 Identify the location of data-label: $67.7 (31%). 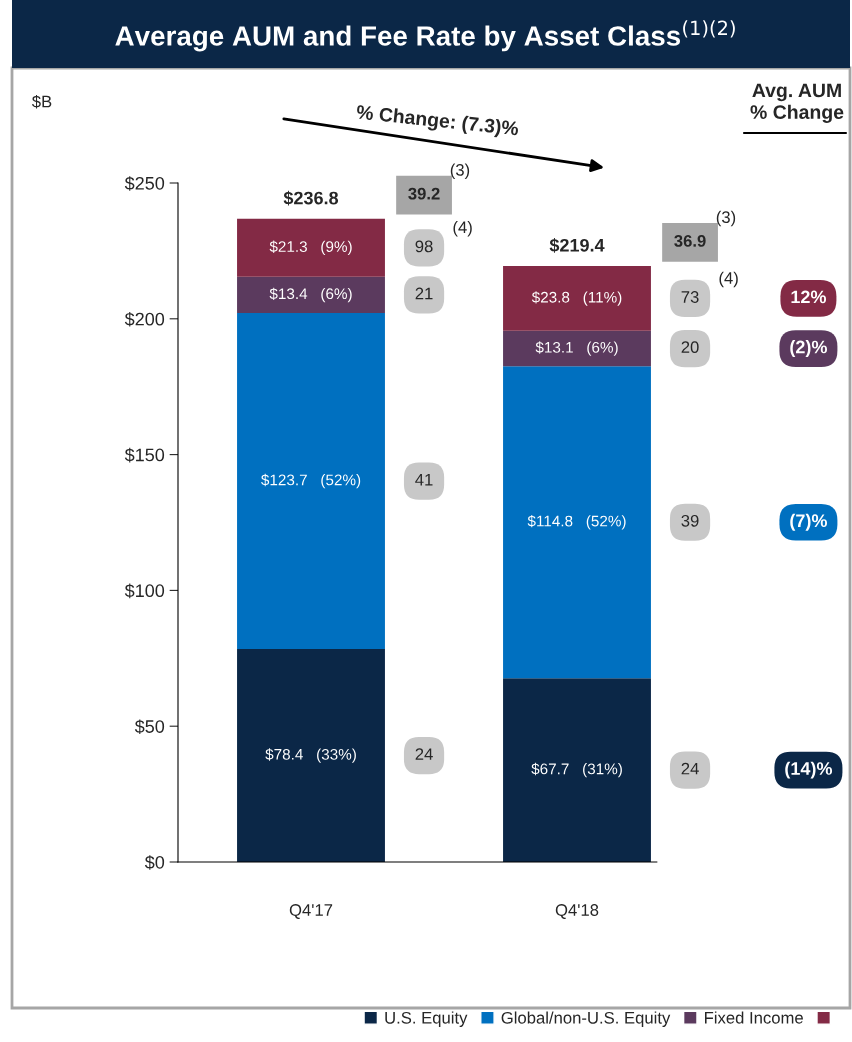
(576, 770).